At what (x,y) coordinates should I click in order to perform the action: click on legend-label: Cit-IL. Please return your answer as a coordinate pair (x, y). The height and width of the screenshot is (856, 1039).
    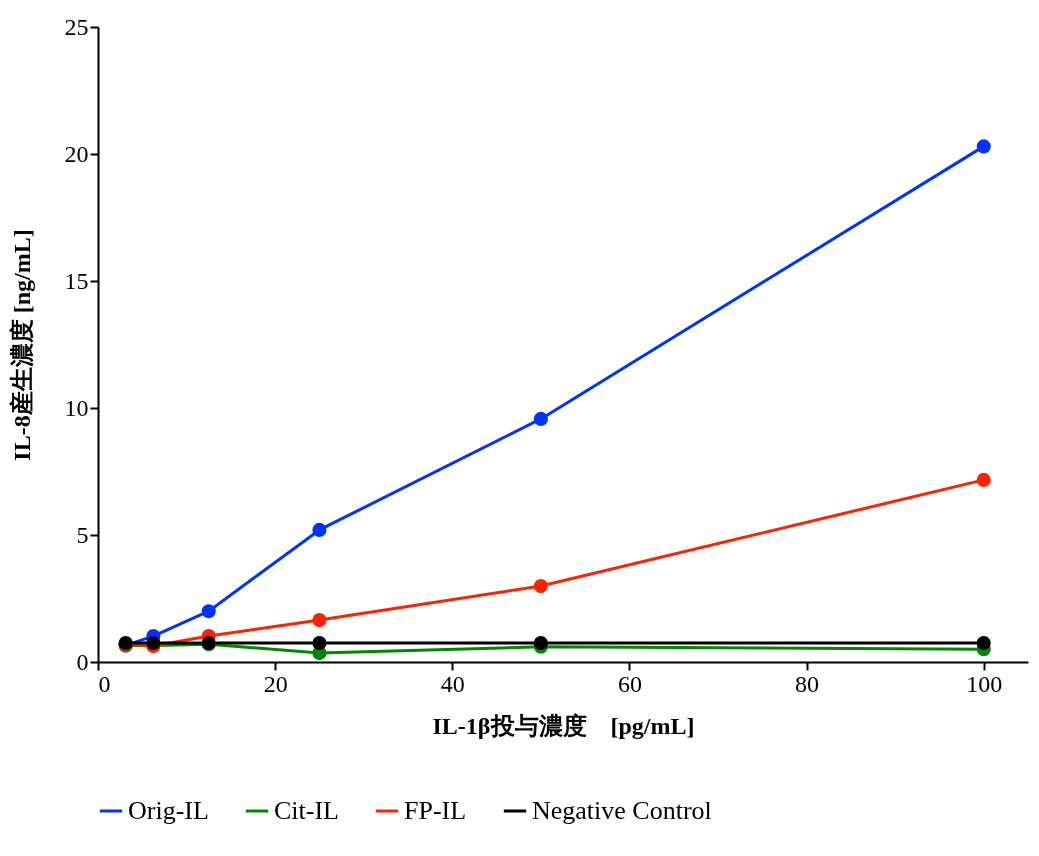
    Looking at the image, I should click on (306, 810).